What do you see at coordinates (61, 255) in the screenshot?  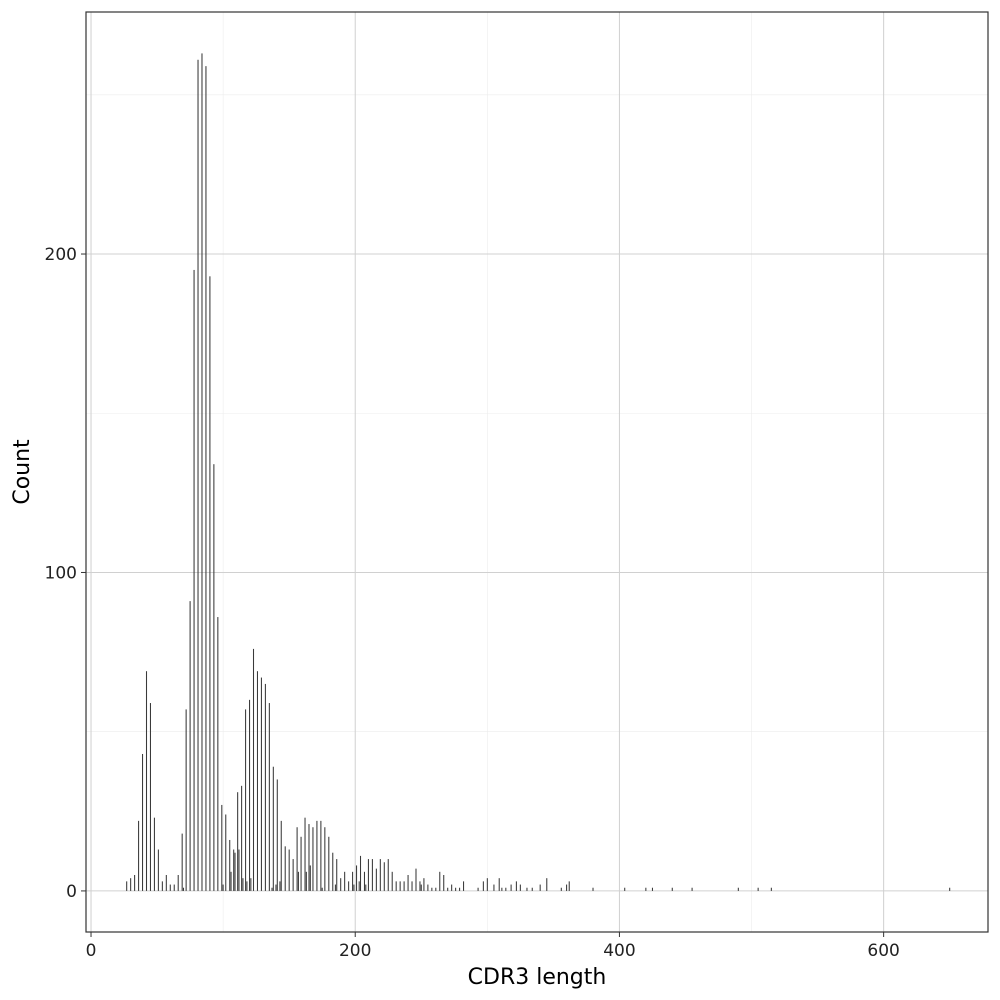 I see `y-tick-label: 200` at bounding box center [61, 255].